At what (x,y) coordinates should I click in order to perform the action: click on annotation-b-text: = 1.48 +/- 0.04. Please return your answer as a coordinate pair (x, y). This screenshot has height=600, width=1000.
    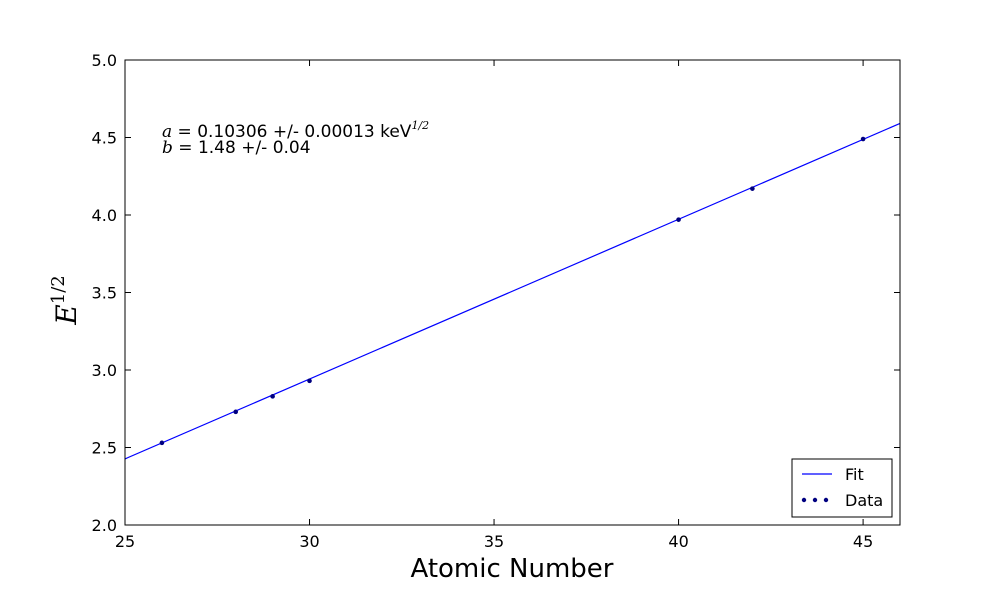
    Looking at the image, I should click on (242, 148).